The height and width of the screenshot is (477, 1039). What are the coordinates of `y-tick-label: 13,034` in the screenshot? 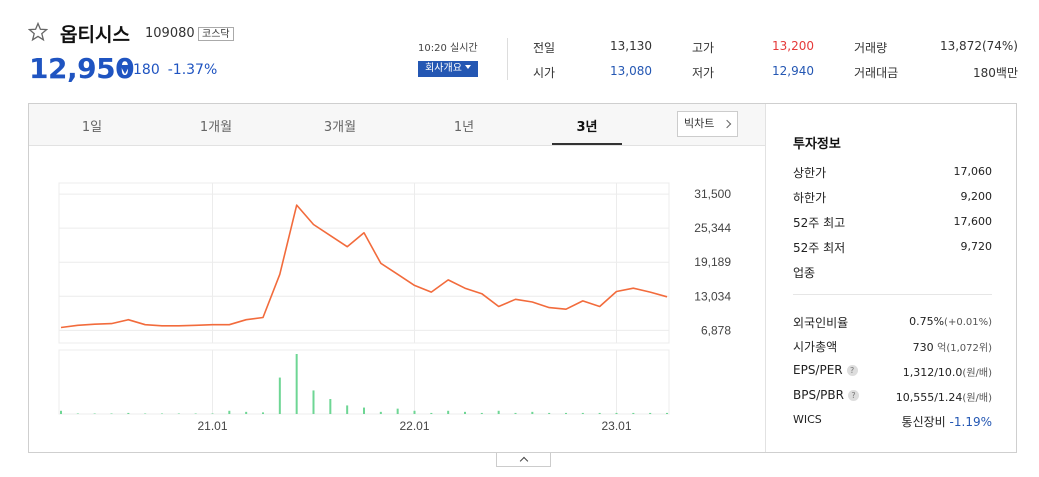 It's located at (712, 296).